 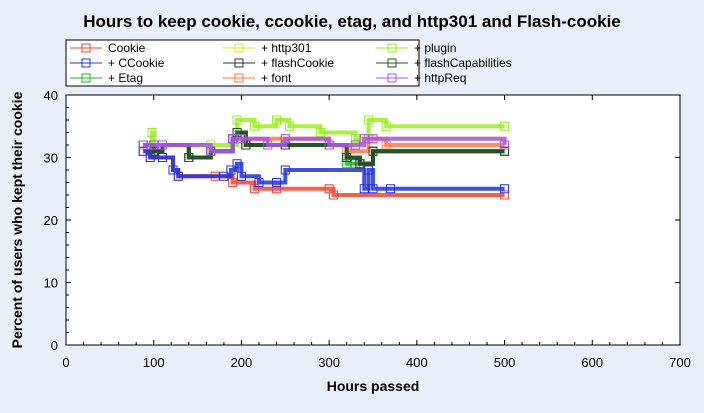 I want to click on legend-label: + flashCapabilities, so click(x=463, y=63).